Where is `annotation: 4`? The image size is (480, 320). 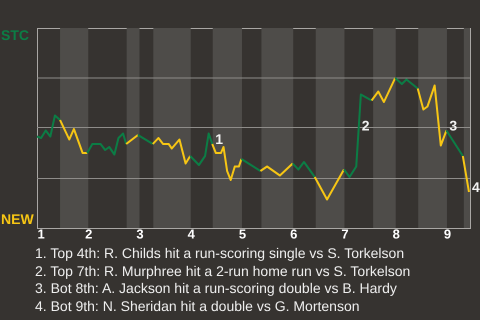 annotation: 4 is located at coordinates (476, 187).